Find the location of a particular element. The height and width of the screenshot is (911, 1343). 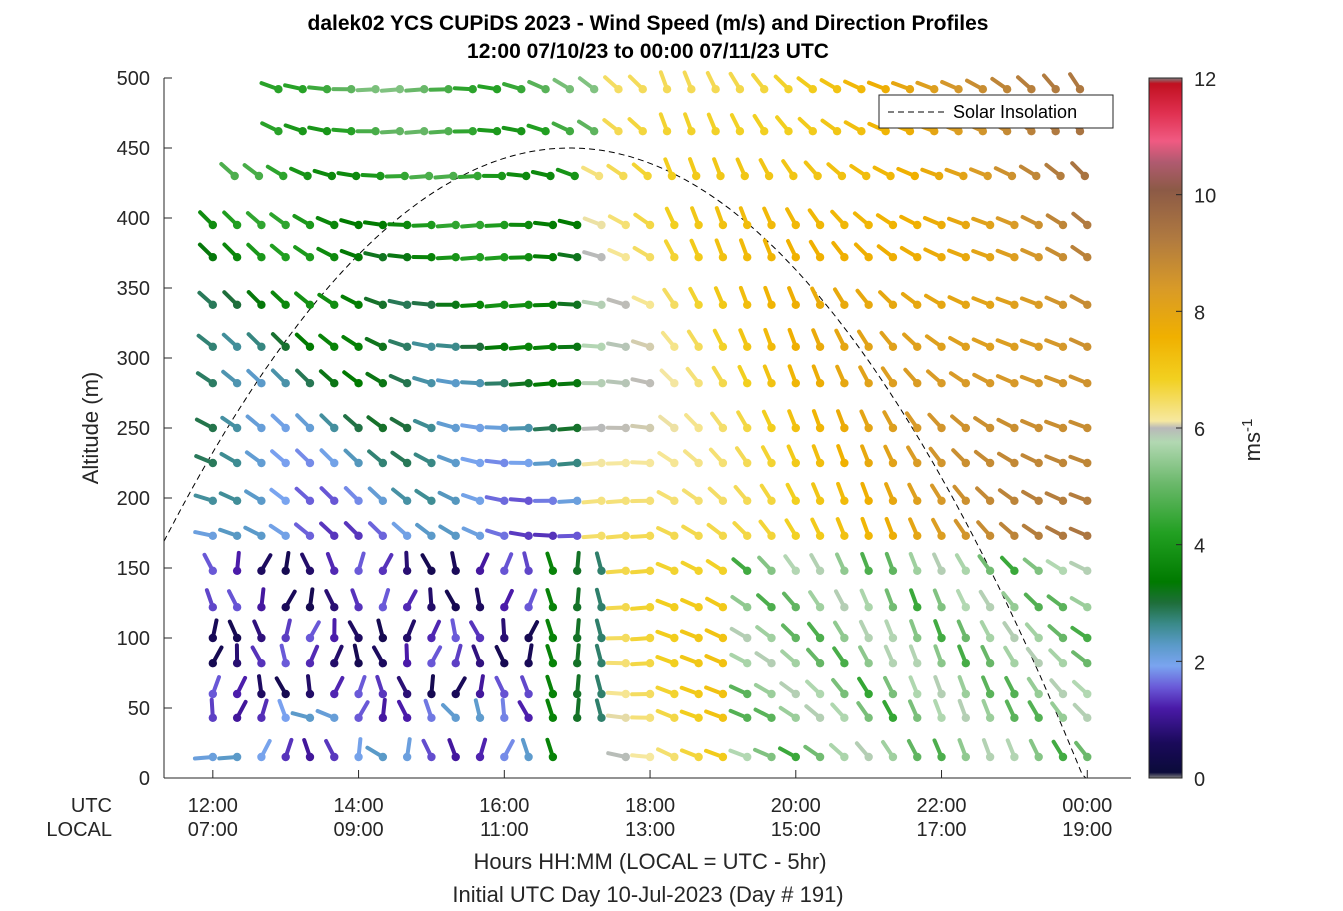

colorbar-tick-label: 8 is located at coordinates (1199, 313).